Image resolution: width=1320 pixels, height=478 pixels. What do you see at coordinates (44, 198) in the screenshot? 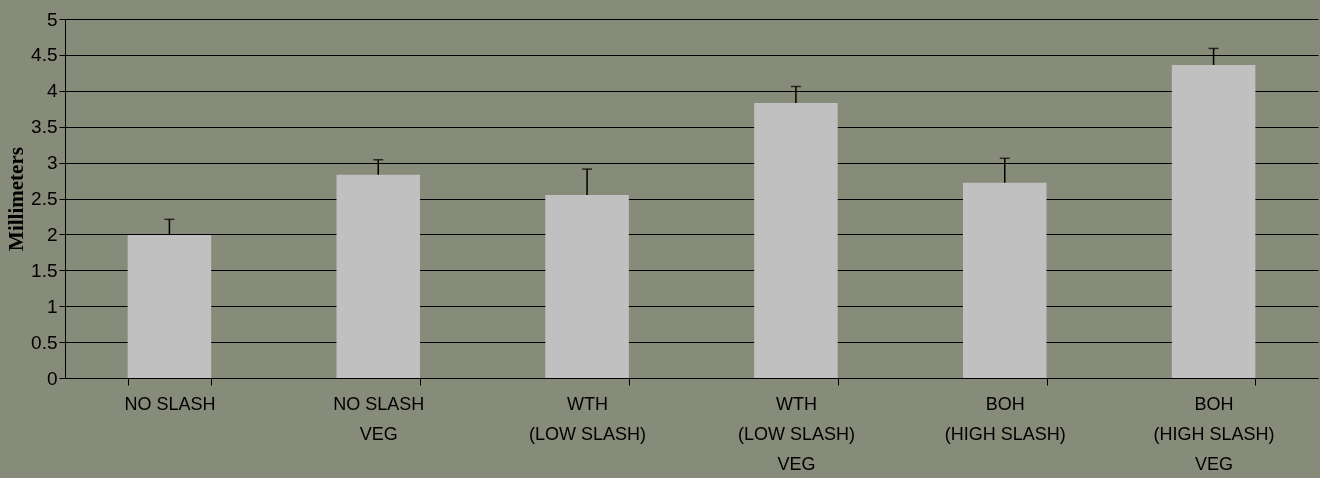
I see `y-tick-label: 2.5` at bounding box center [44, 198].